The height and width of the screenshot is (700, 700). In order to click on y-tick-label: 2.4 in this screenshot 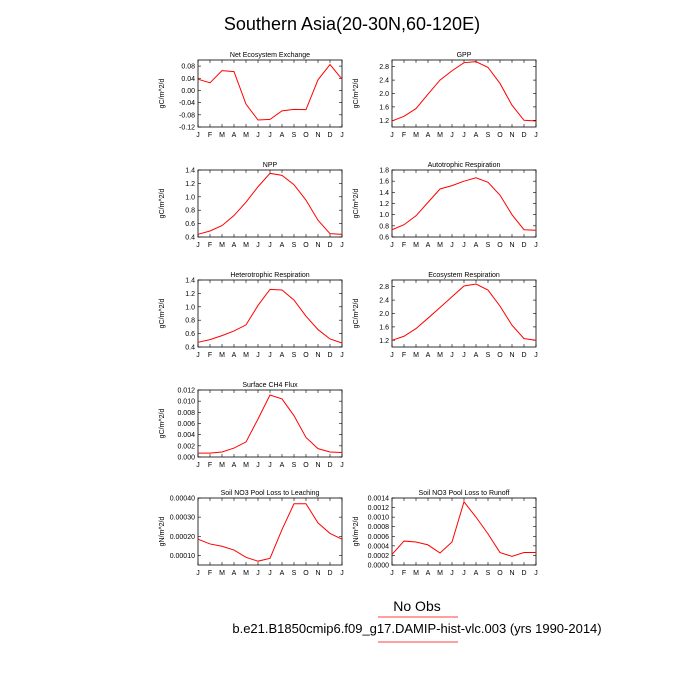, I will do `click(384, 301)`.